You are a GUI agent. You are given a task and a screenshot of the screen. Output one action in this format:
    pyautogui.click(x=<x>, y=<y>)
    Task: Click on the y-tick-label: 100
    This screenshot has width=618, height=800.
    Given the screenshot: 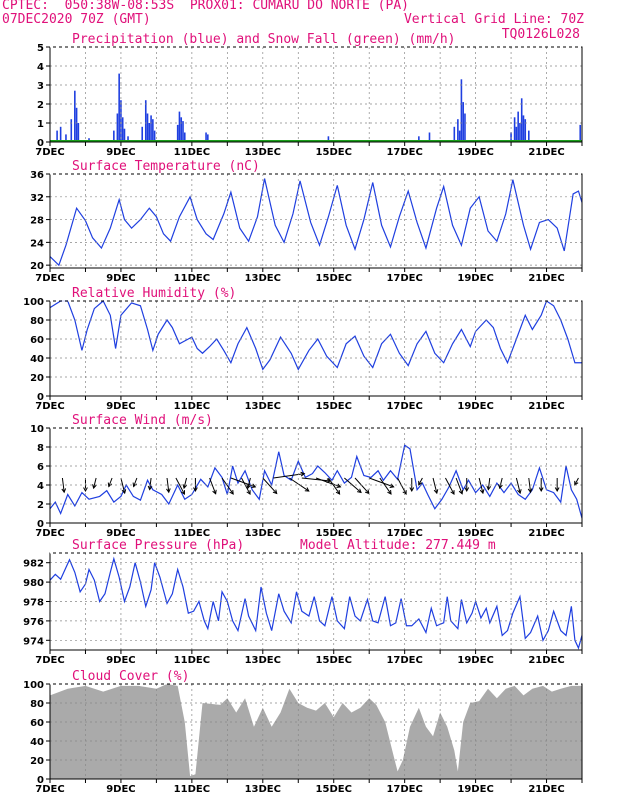 What is the action you would take?
    pyautogui.click(x=33, y=685)
    